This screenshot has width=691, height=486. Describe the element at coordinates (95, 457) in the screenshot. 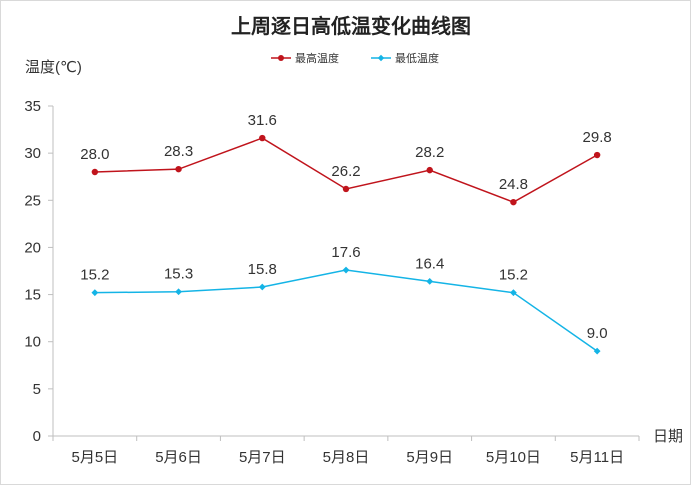

I see `x-tick-label: 5月5日` at that location.